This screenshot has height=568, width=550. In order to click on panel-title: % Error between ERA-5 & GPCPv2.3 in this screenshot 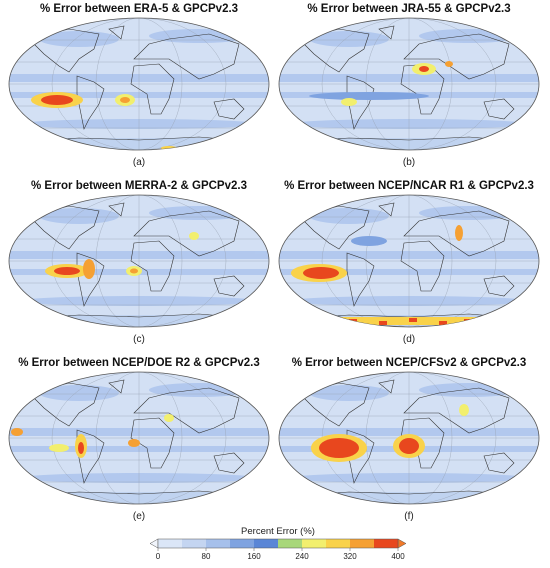, I will do `click(139, 9)`.